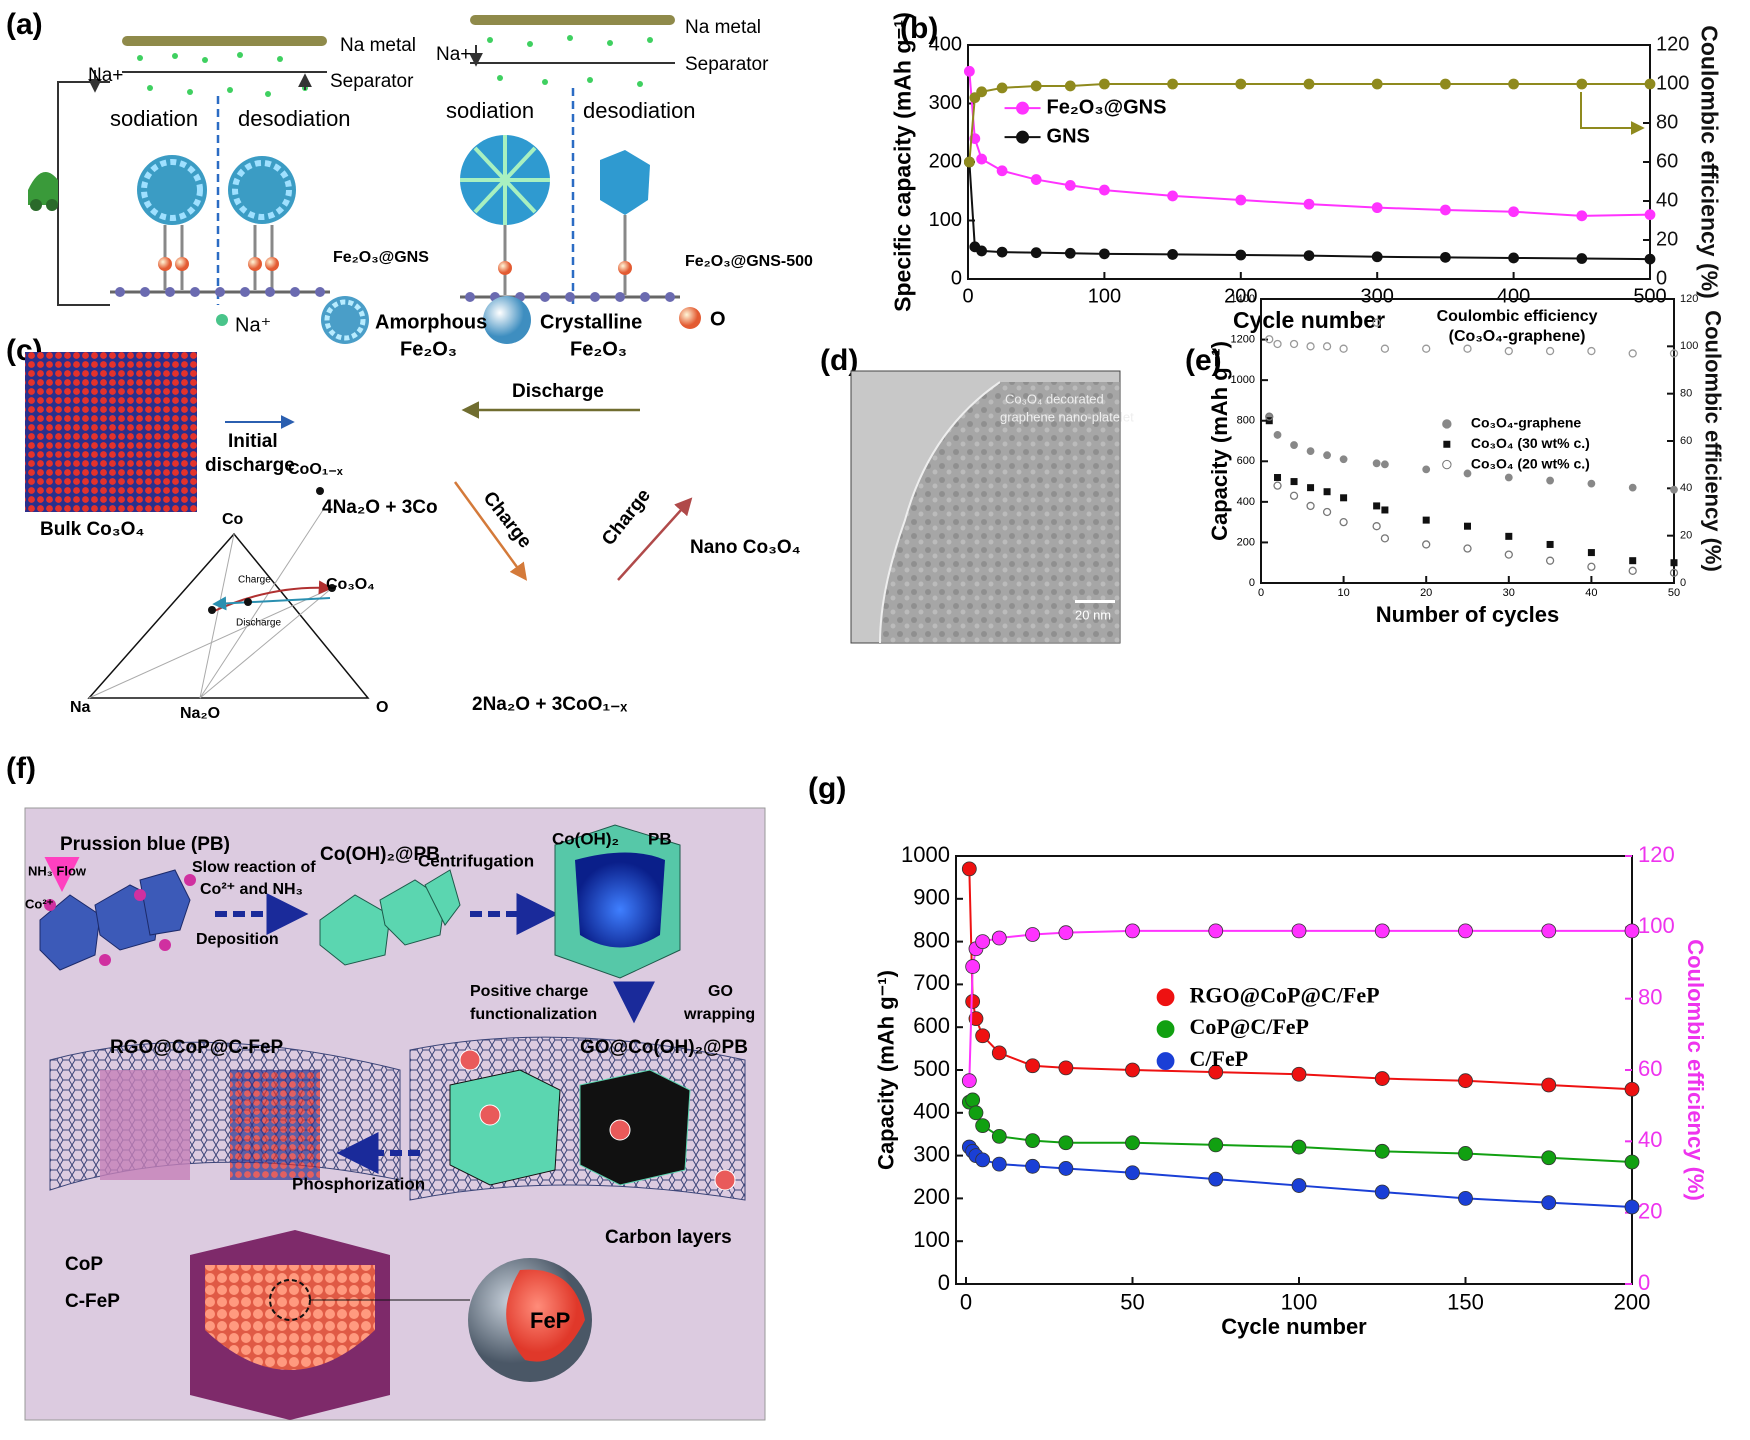 Image resolution: width=1750 pixels, height=1440 pixels. I want to click on panel-label: (e), so click(1203, 360).